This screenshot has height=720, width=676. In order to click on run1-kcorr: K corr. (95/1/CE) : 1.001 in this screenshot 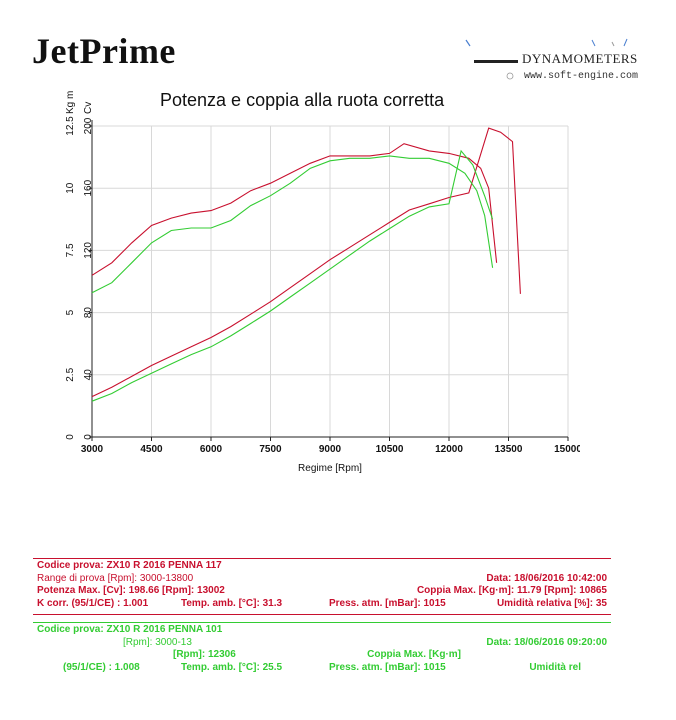, I will do `click(93, 604)`.